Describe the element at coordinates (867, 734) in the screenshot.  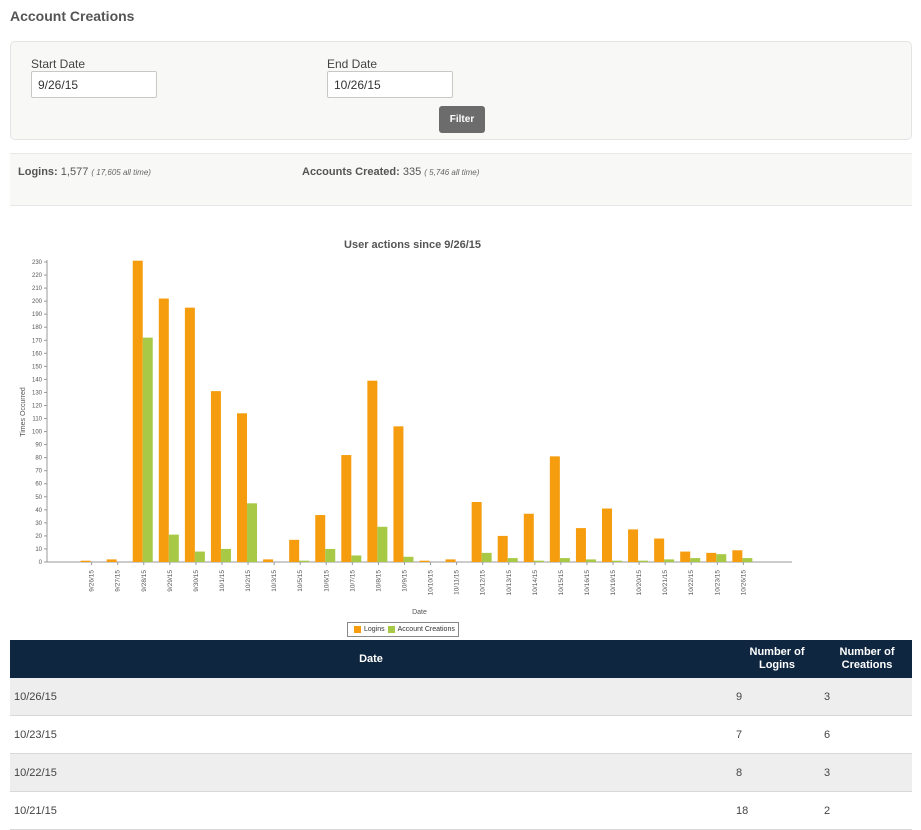
I see `creations-cell: 6` at that location.